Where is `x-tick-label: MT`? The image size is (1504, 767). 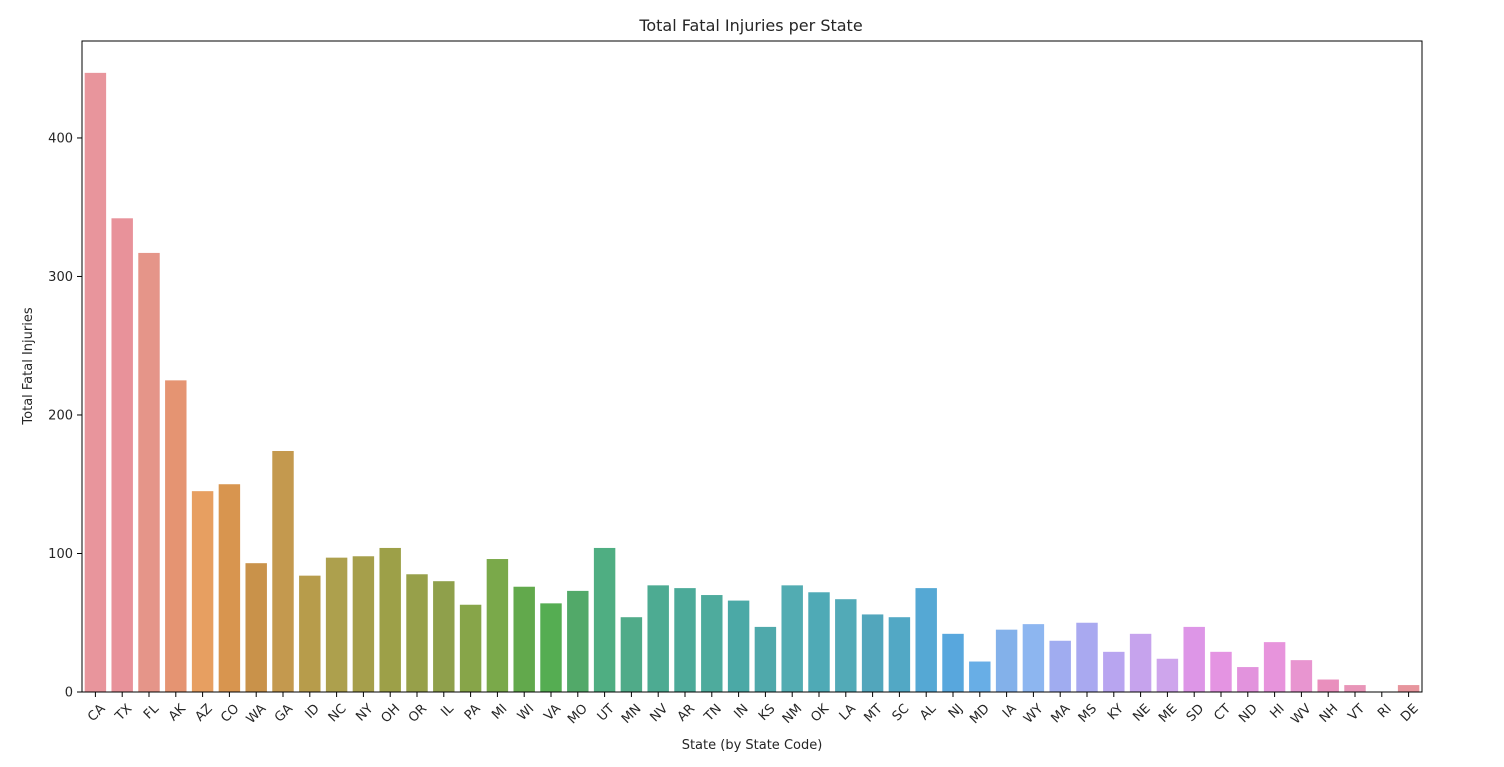
x-tick-label: MT is located at coordinates (873, 713).